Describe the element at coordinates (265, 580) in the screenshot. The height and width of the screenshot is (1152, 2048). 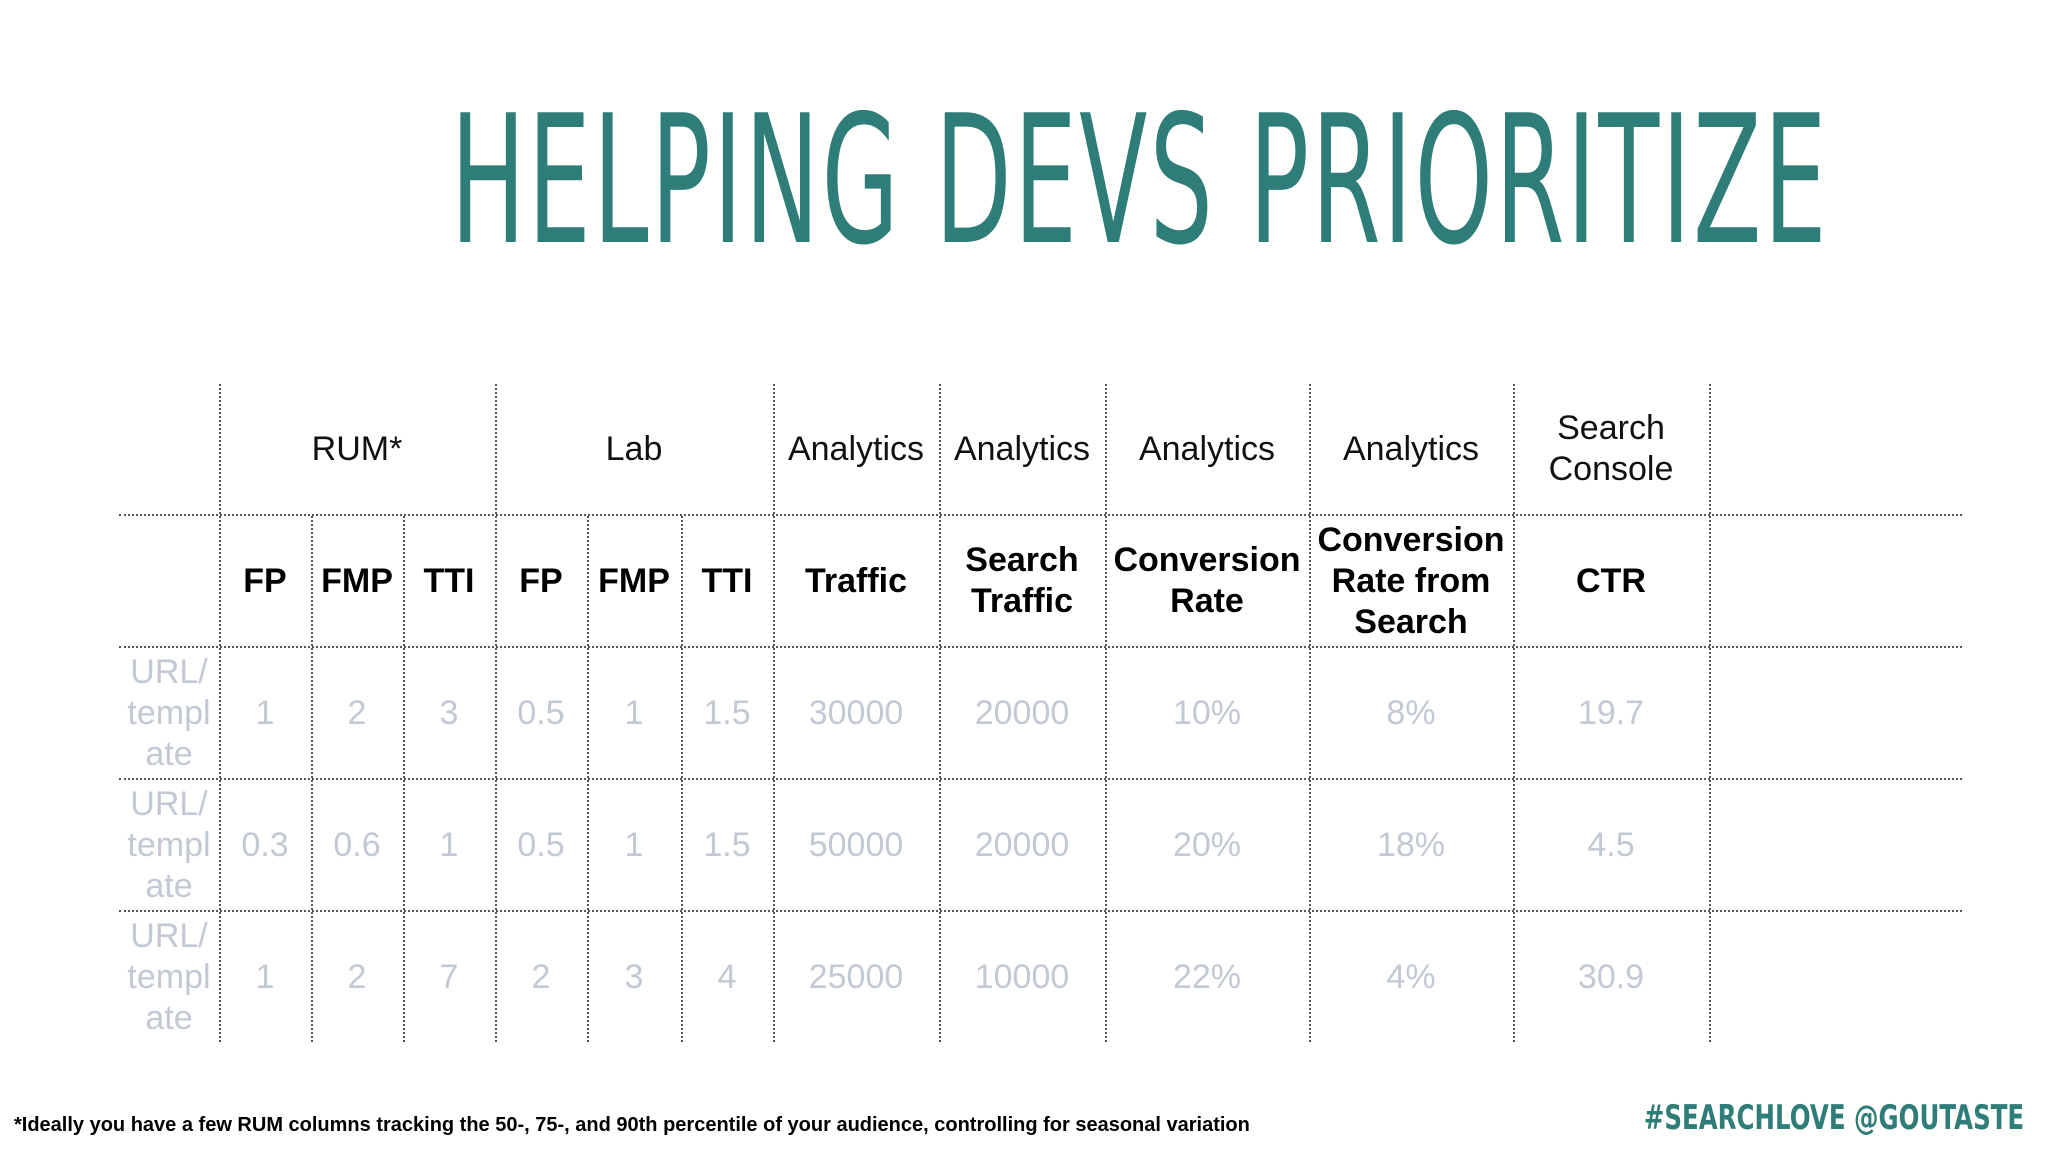
I see `metric-header-rum-fp: FP` at that location.